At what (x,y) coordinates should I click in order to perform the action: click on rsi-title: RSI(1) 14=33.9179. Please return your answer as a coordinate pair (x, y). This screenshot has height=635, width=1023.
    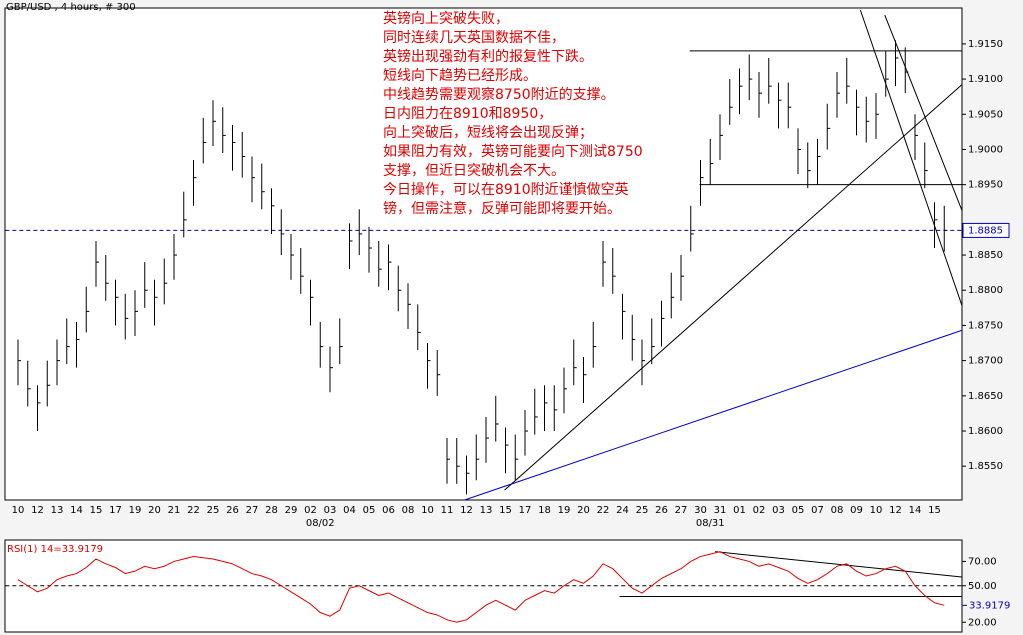
    Looking at the image, I should click on (55, 549).